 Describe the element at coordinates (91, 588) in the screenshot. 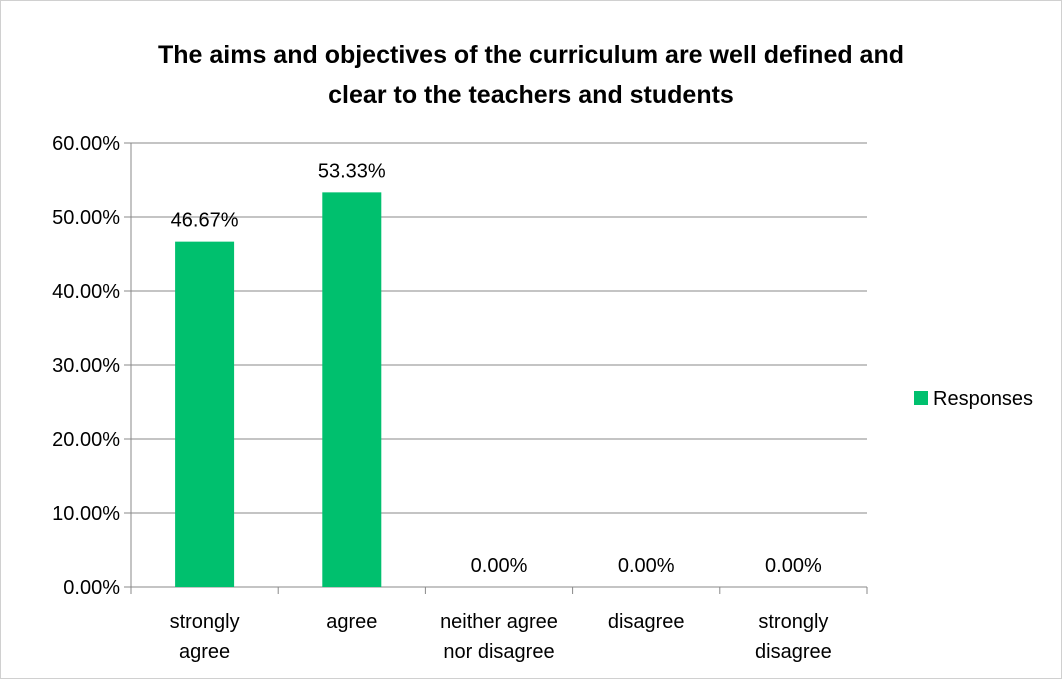

I see `y-tick-label: 0.00%` at that location.